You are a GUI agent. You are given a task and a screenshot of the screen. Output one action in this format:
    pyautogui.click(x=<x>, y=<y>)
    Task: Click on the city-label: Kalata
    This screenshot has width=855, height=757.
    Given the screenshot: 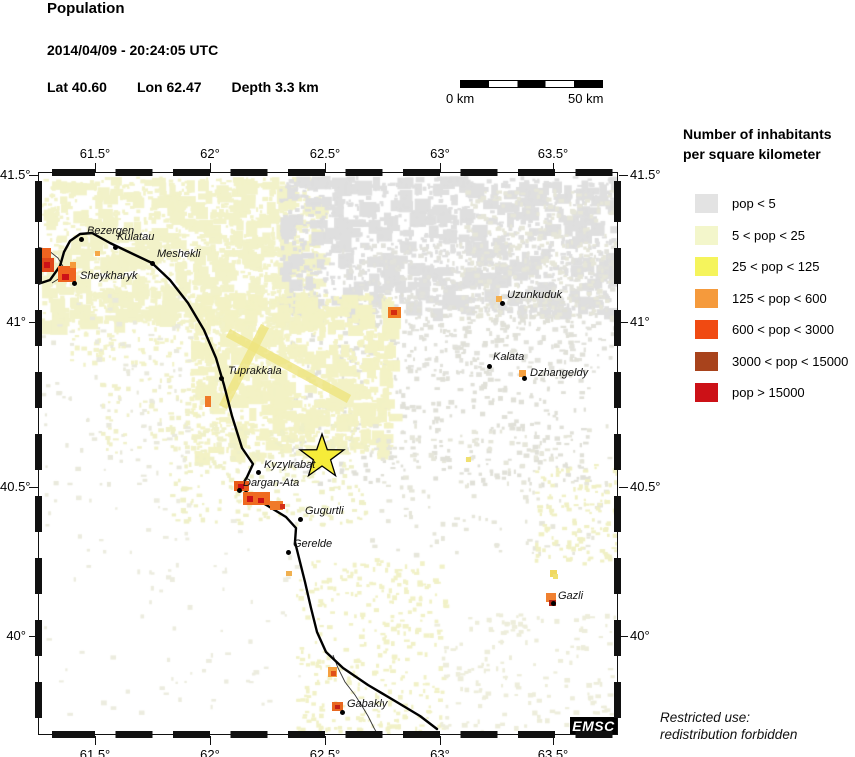 What is the action you would take?
    pyautogui.click(x=509, y=357)
    